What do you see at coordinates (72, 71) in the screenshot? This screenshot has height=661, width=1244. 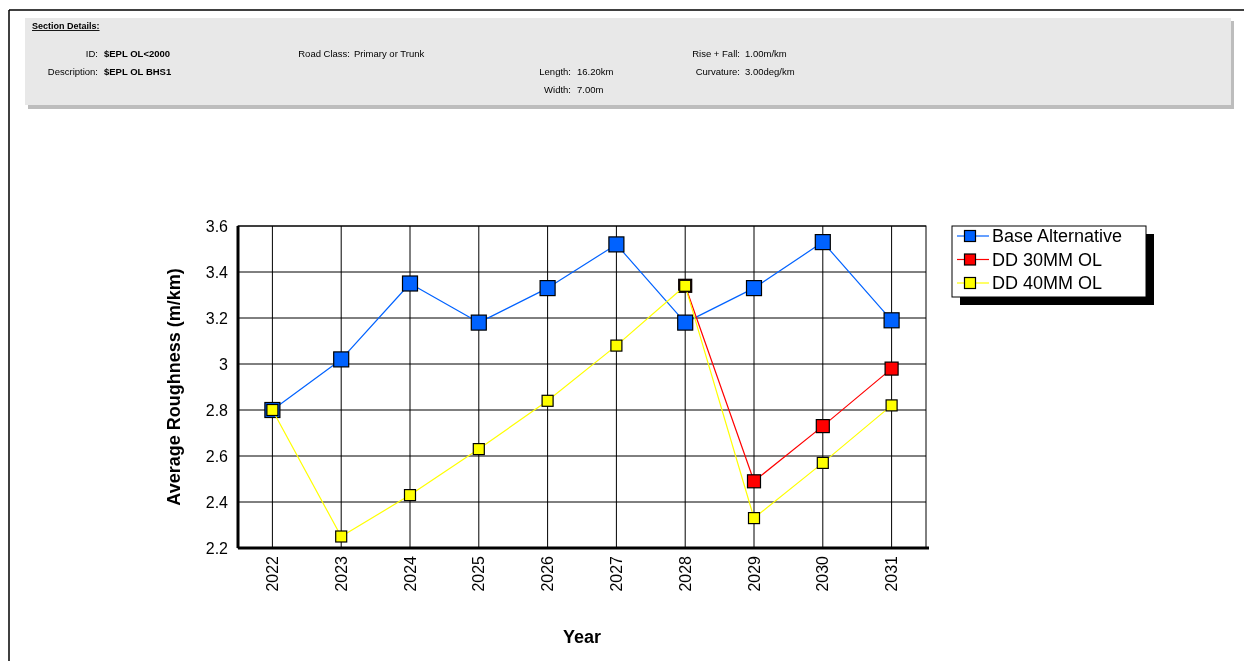 I see `text: Description:` at bounding box center [72, 71].